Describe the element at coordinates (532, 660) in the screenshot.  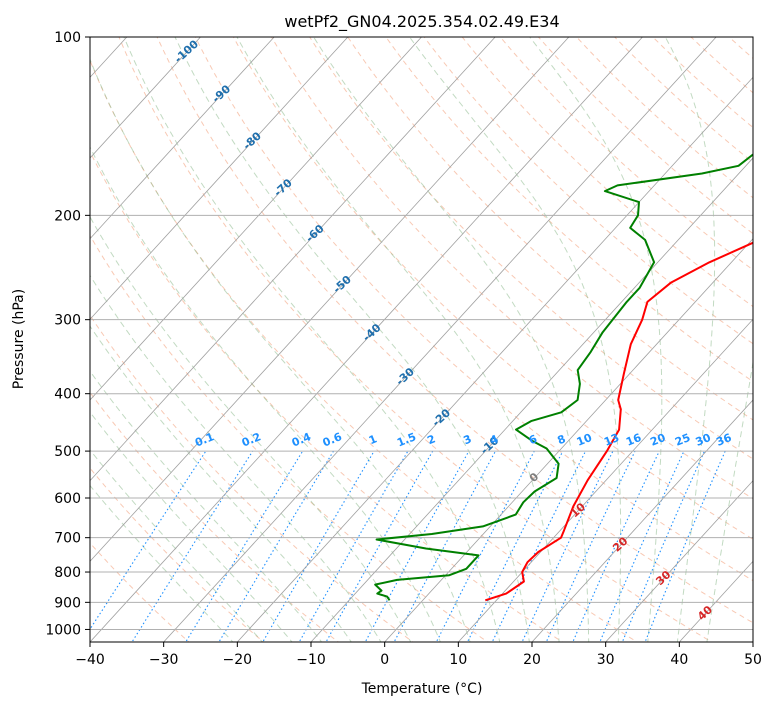
I see `x-tick-label: 20` at that location.